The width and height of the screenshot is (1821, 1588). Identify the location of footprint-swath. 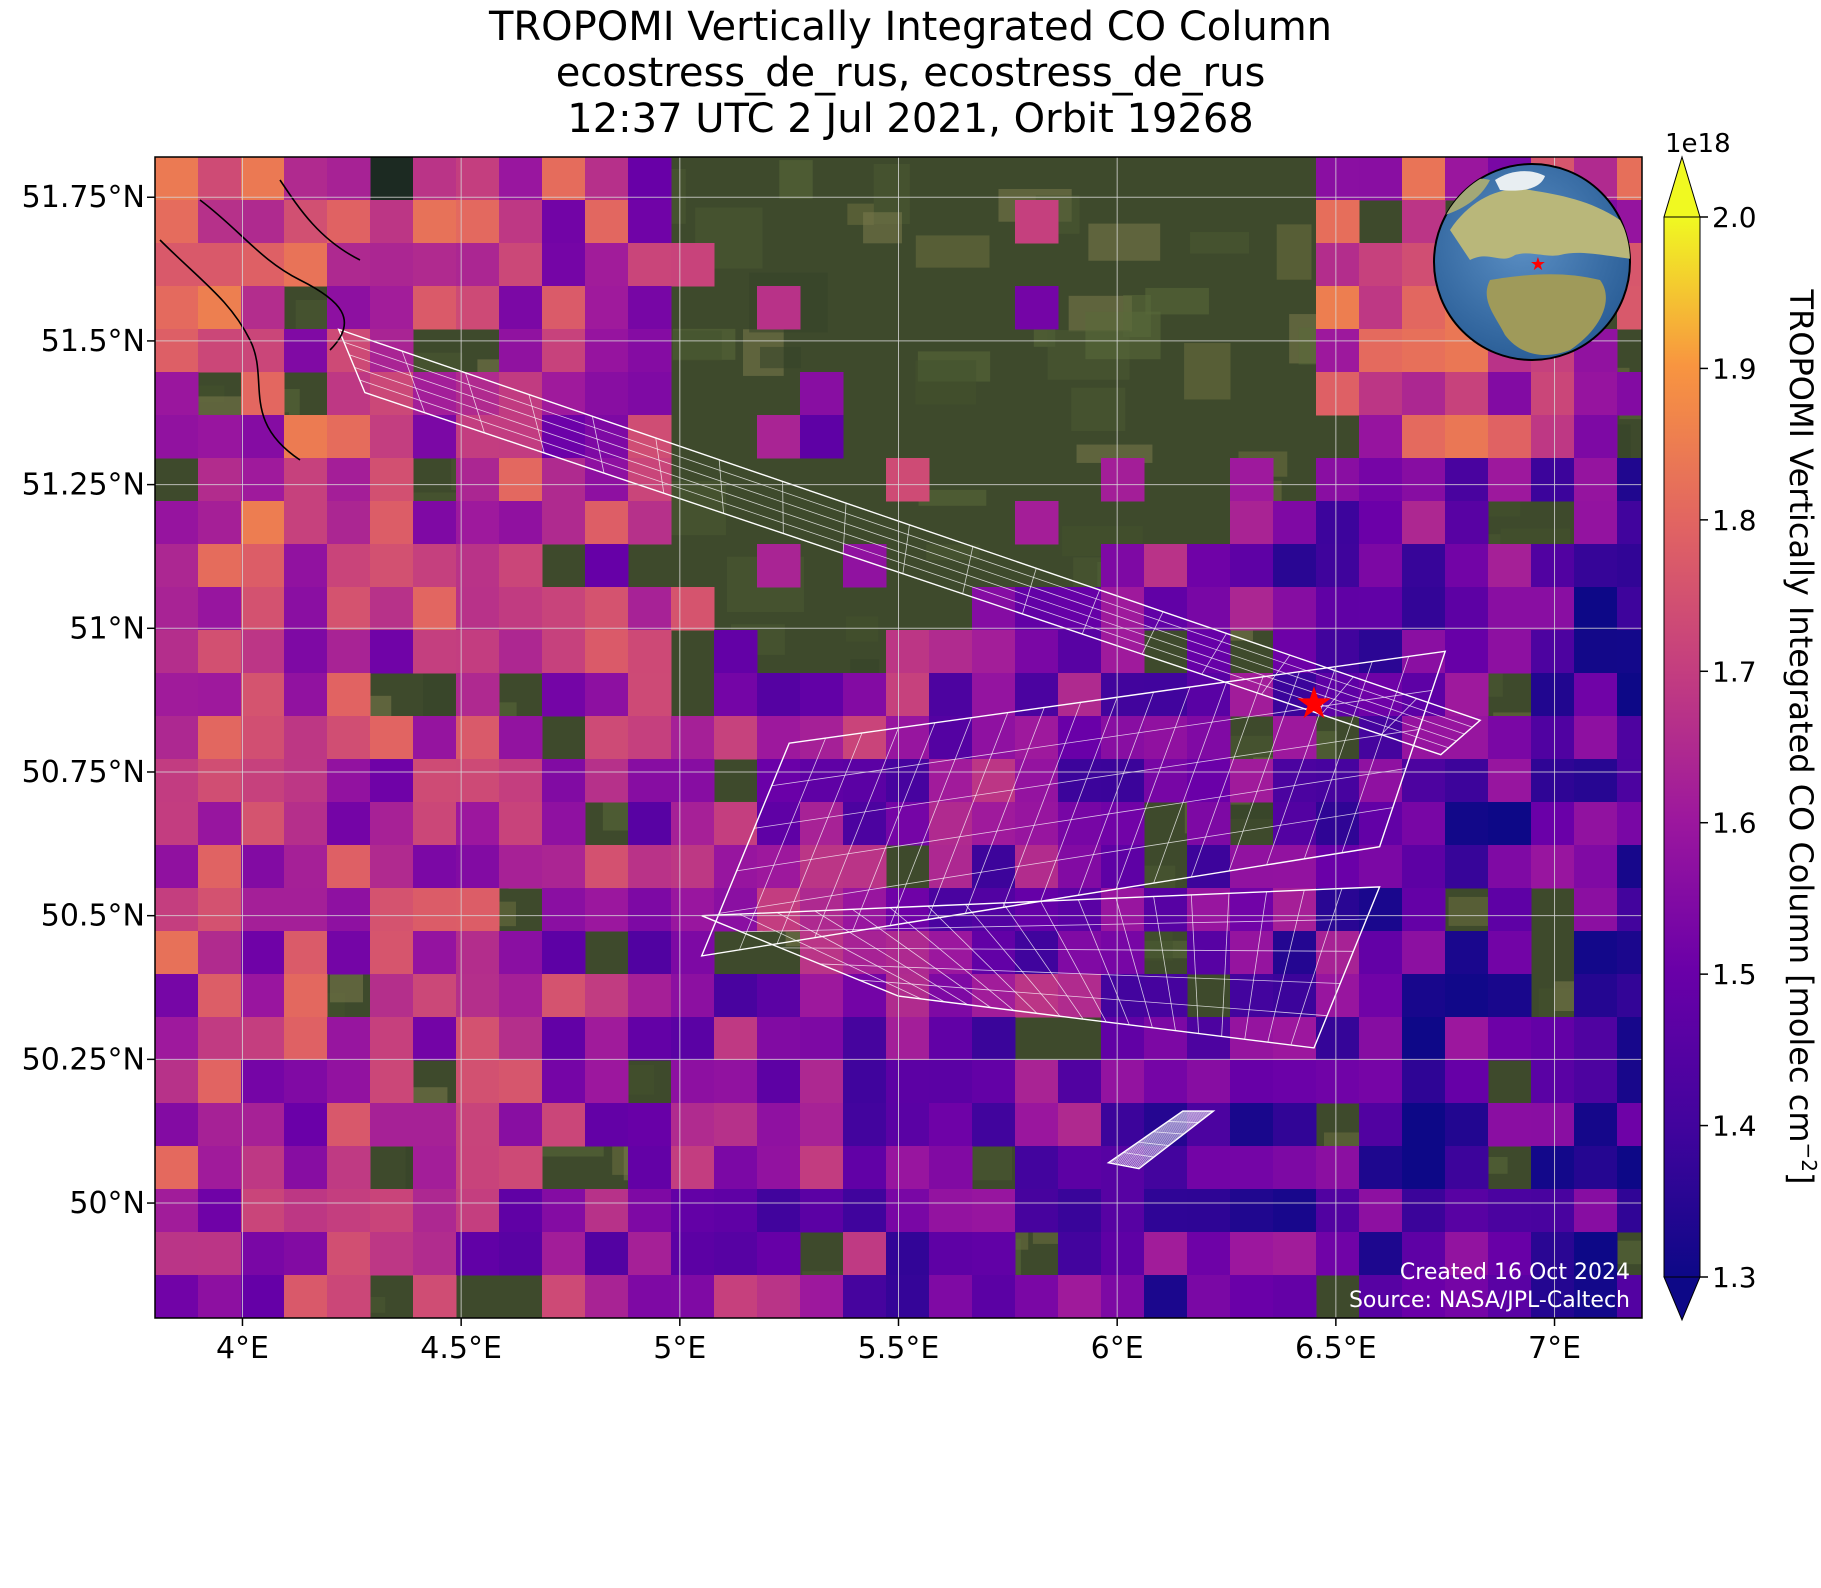
(1161, 1140).